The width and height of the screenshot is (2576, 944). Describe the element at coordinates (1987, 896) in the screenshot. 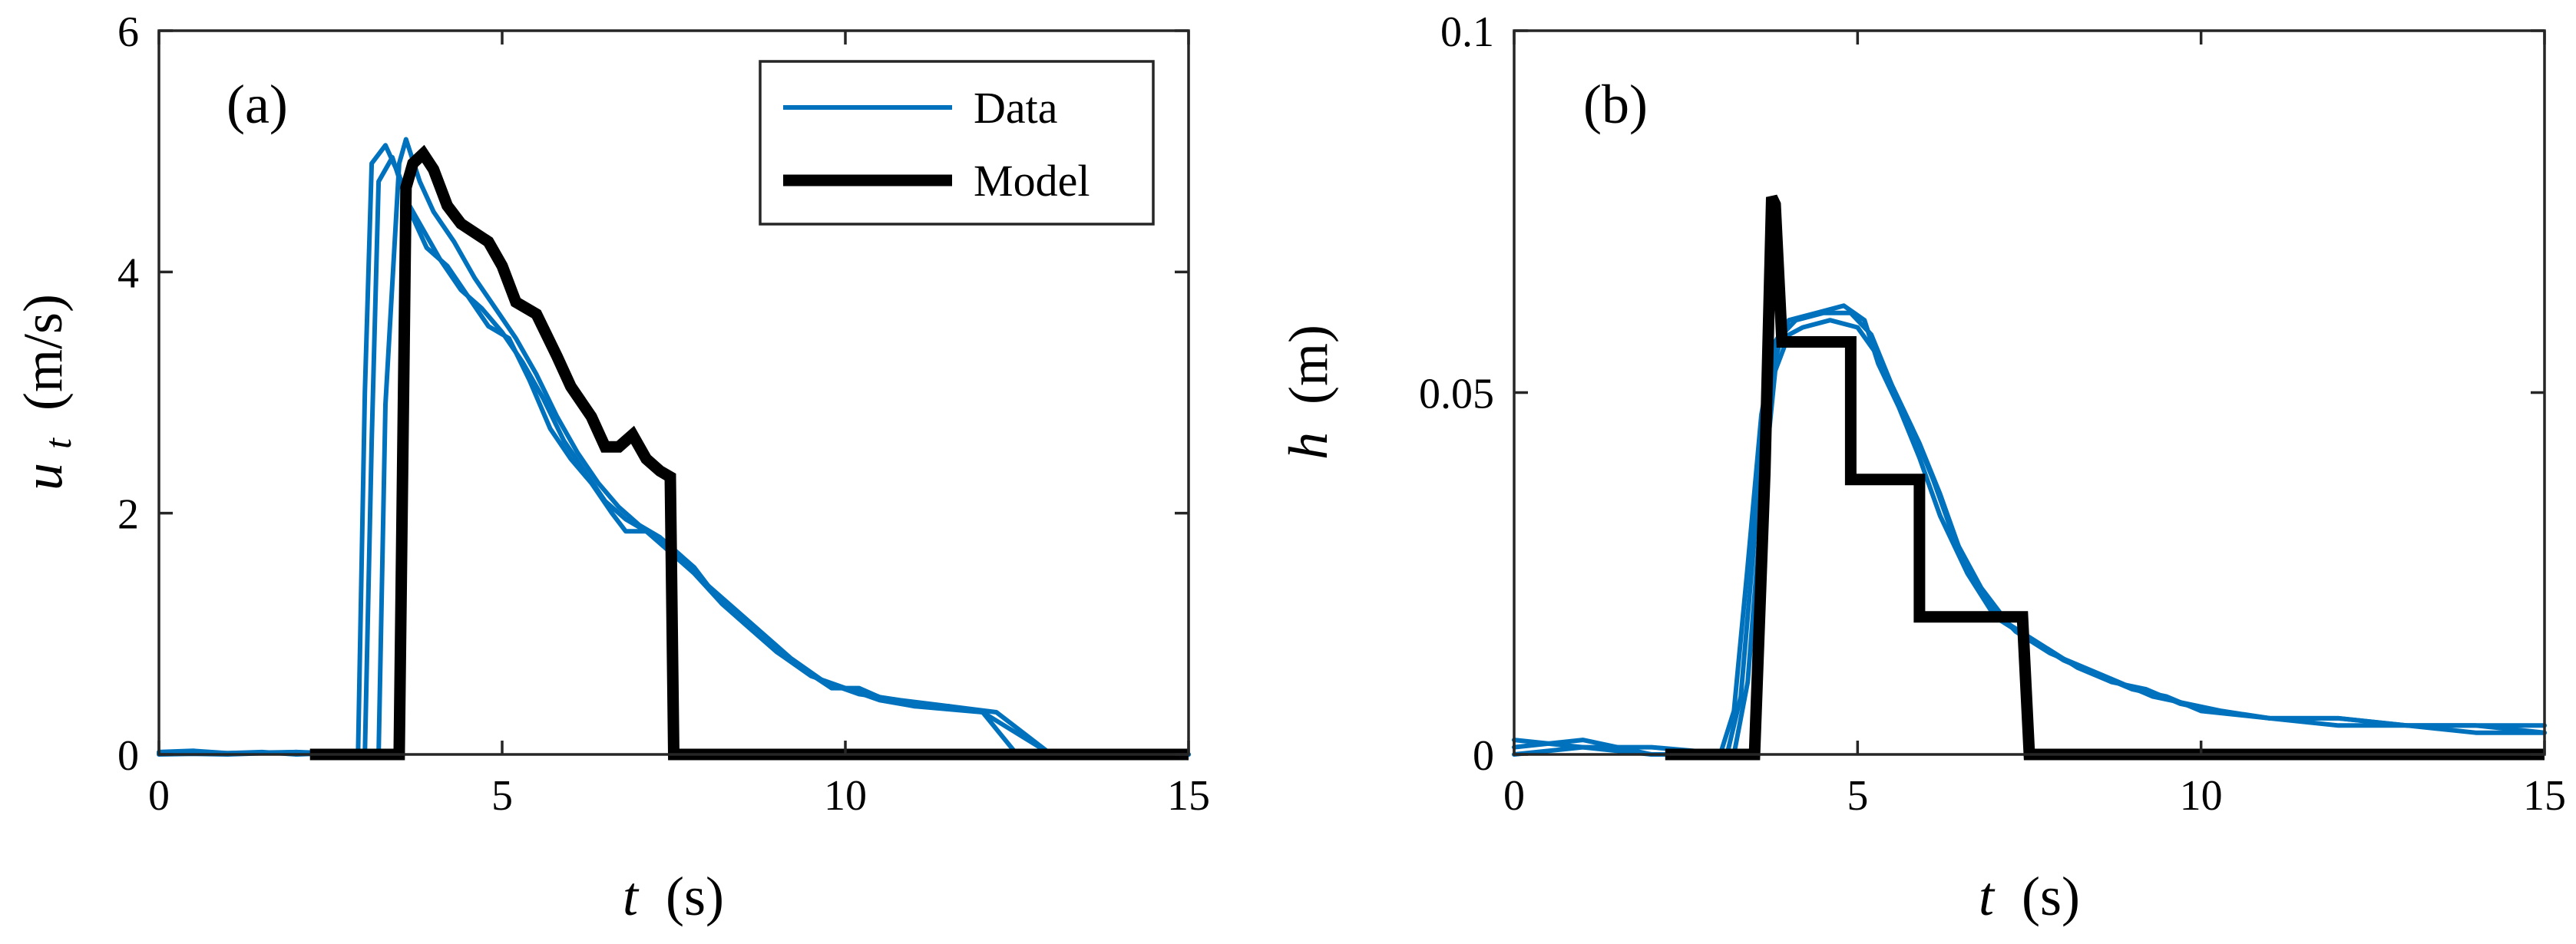

I see `panel-b-xlabel-var: t` at that location.